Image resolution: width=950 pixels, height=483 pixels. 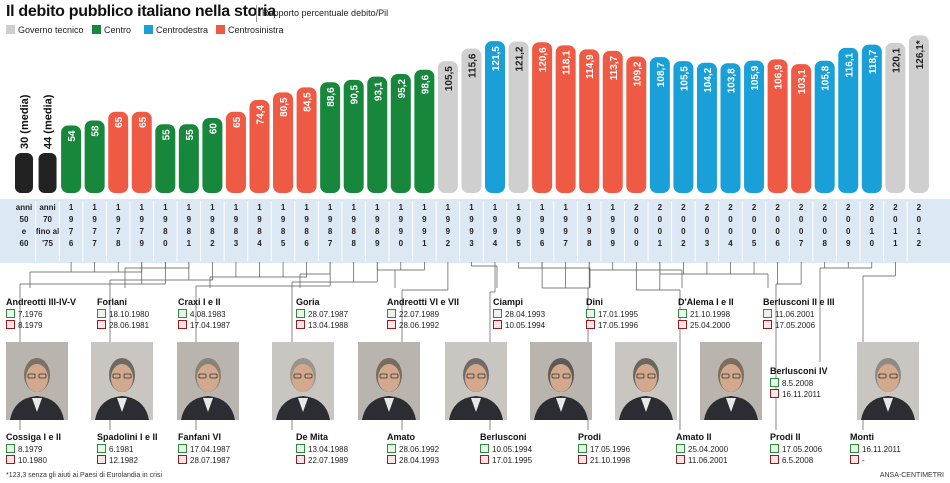 I want to click on government-end-date: -, so click(x=857, y=460).